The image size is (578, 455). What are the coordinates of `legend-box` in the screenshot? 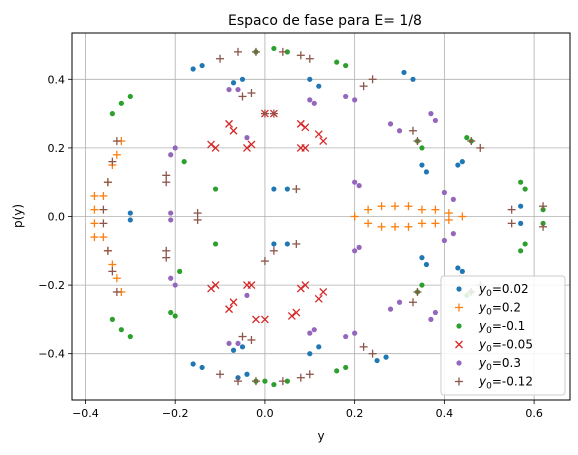 It's located at (503, 335).